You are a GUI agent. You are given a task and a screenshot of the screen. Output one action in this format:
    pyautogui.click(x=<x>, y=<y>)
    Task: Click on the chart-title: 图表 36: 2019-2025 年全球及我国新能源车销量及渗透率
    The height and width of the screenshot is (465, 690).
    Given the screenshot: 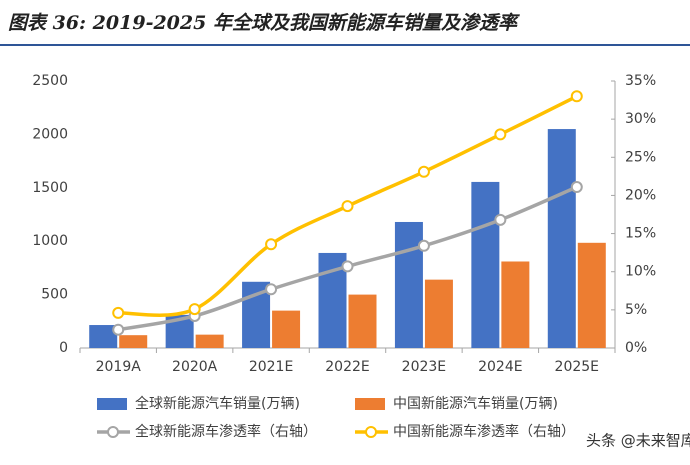 What is the action you would take?
    pyautogui.click(x=264, y=23)
    